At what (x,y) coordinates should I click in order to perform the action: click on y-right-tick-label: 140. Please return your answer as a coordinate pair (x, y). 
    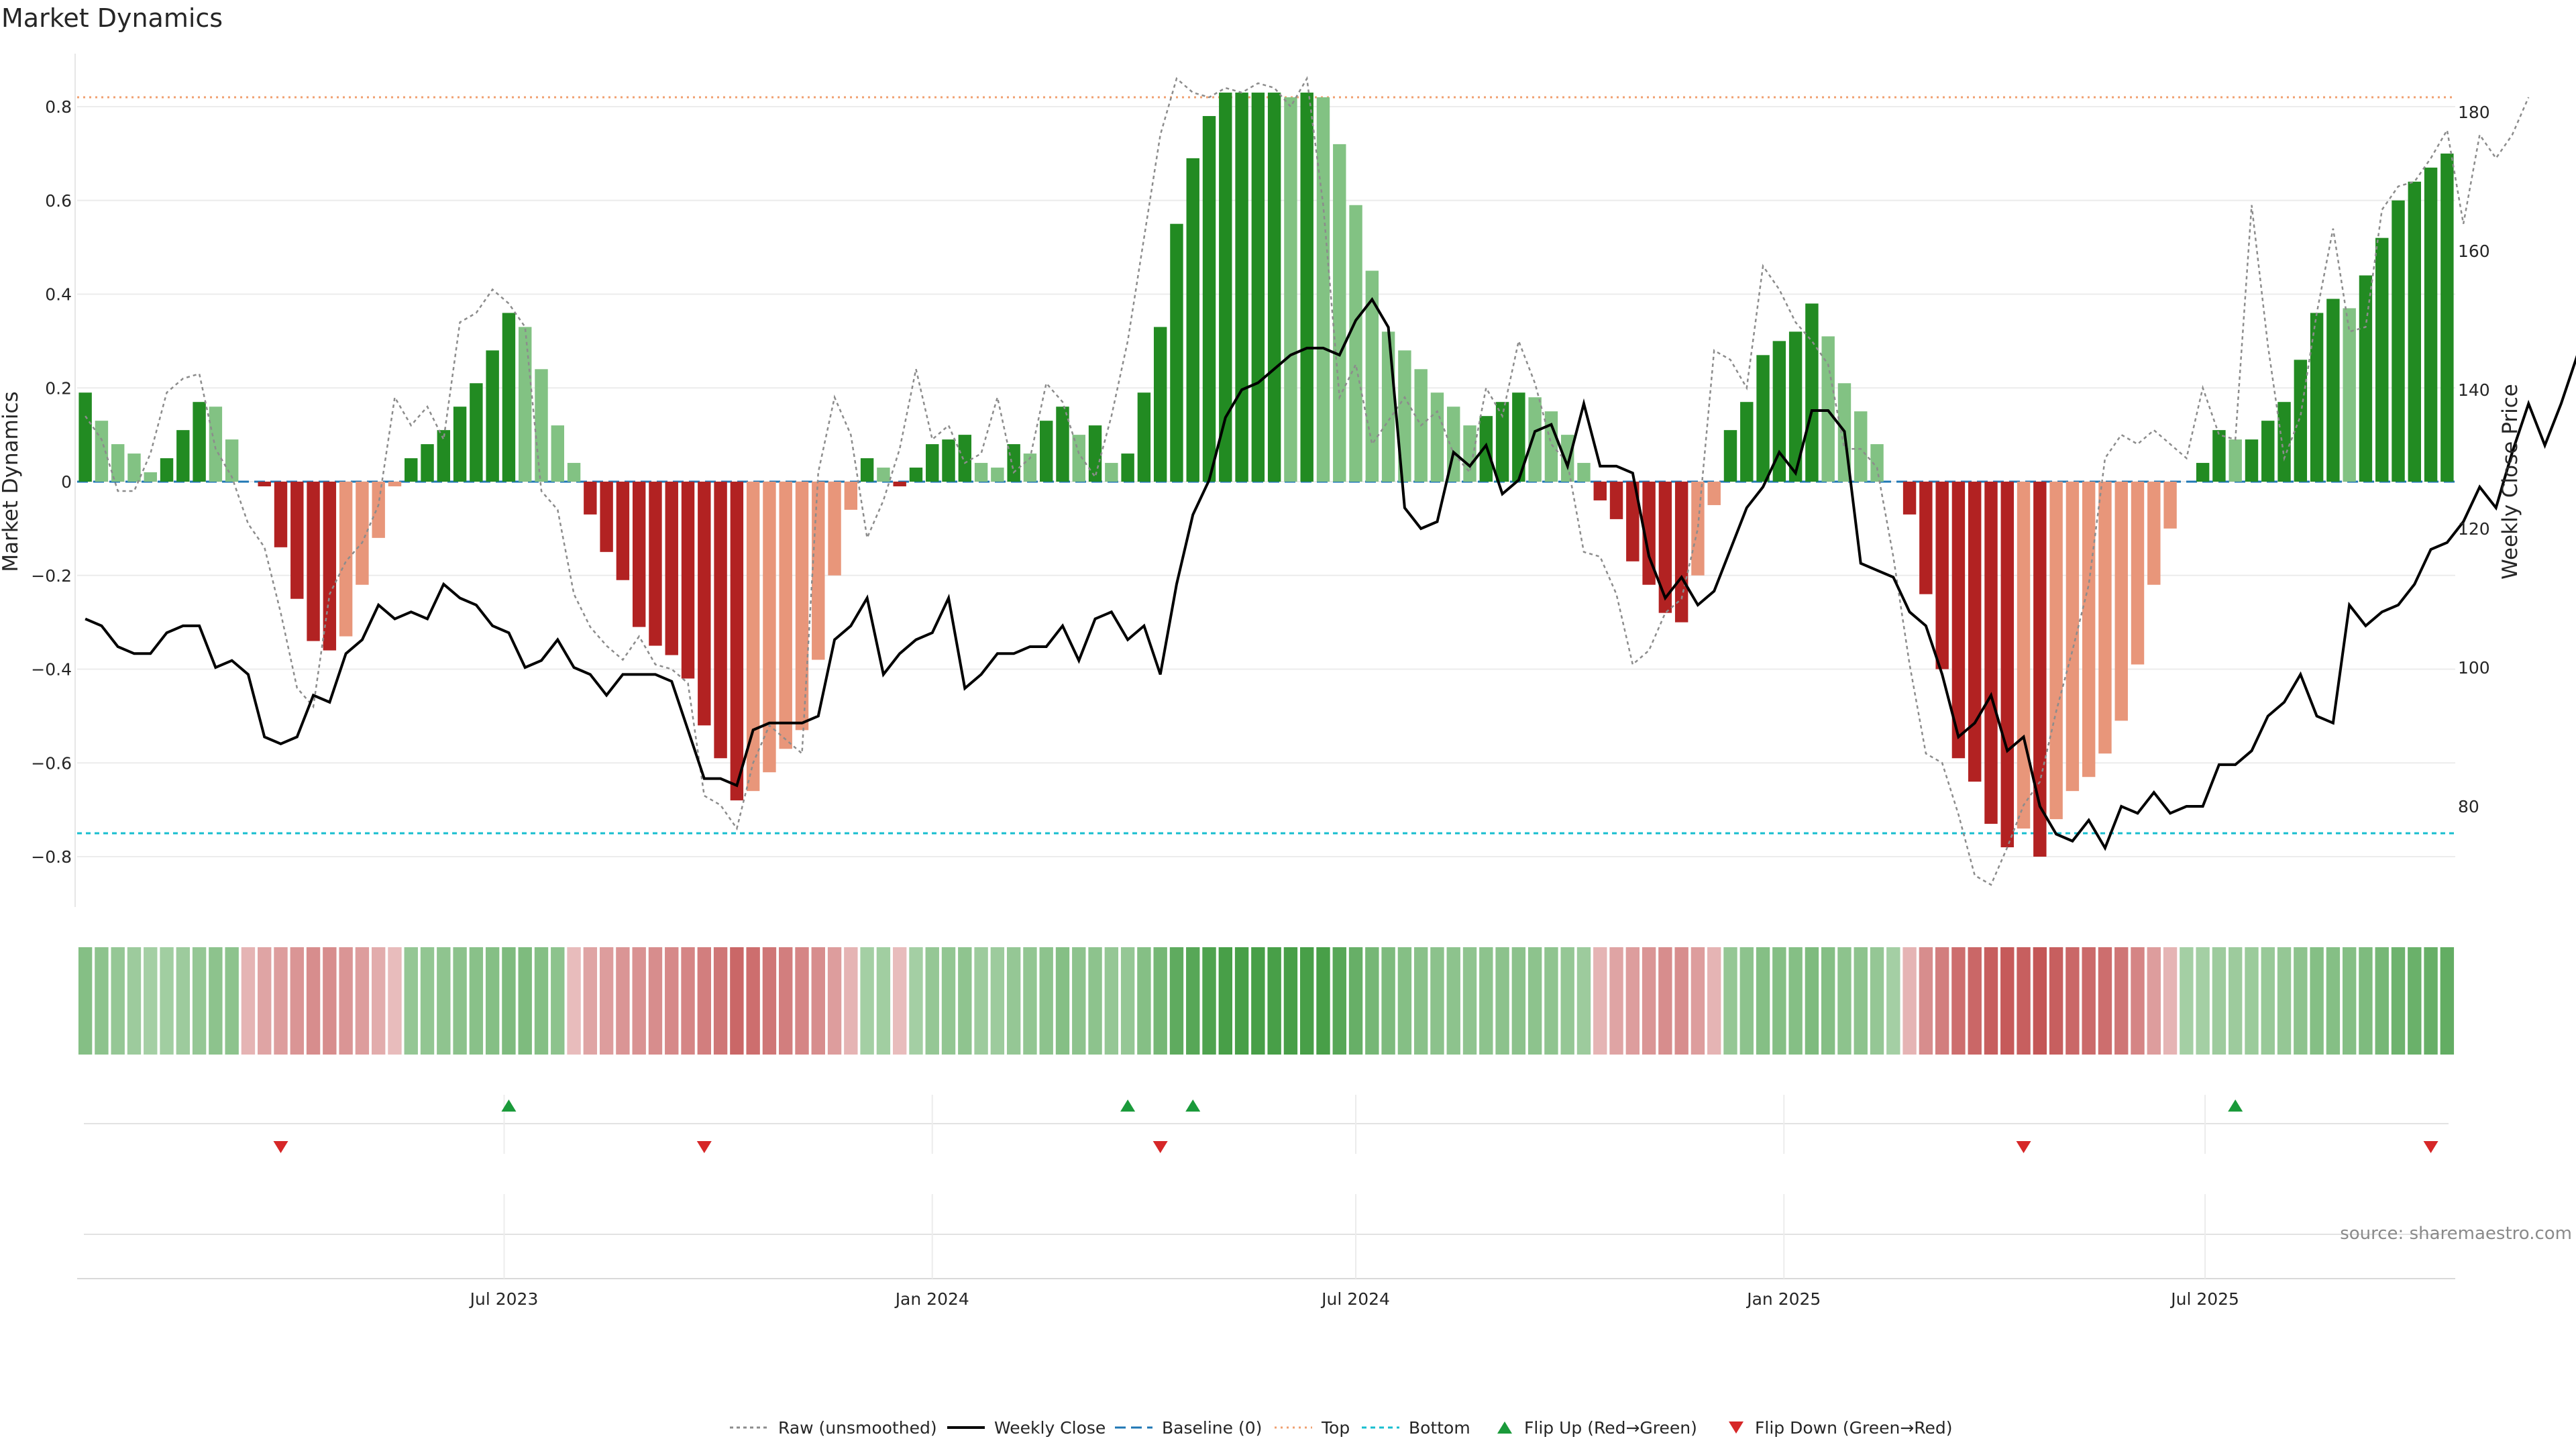
    Looking at the image, I should click on (2474, 390).